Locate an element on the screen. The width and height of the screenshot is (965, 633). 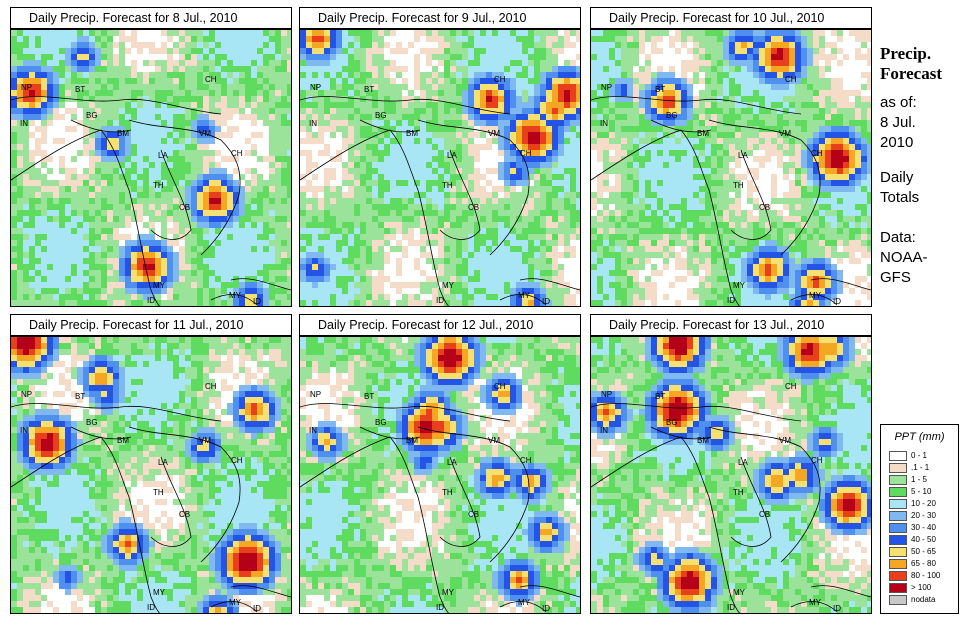
legend-label: 10 - 20 is located at coordinates (923, 503).